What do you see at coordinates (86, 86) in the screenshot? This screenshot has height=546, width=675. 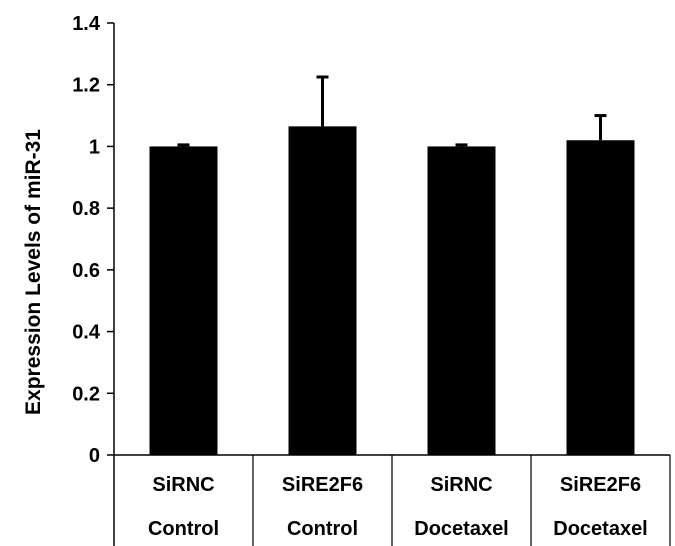 I see `y-tick-label: 1.2` at bounding box center [86, 86].